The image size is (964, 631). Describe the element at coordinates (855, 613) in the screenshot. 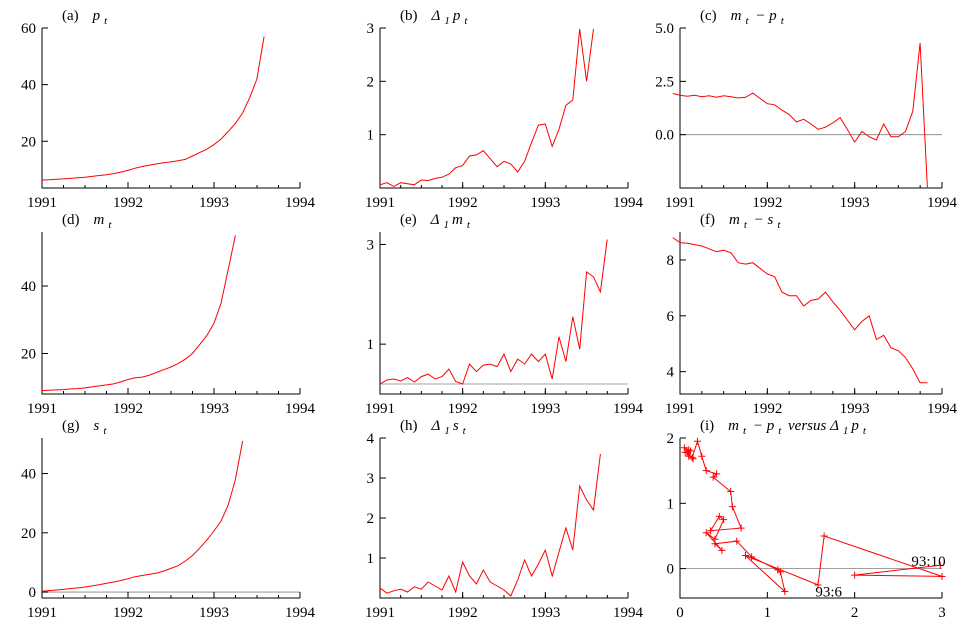

I see `x-tick-label: 2` at that location.